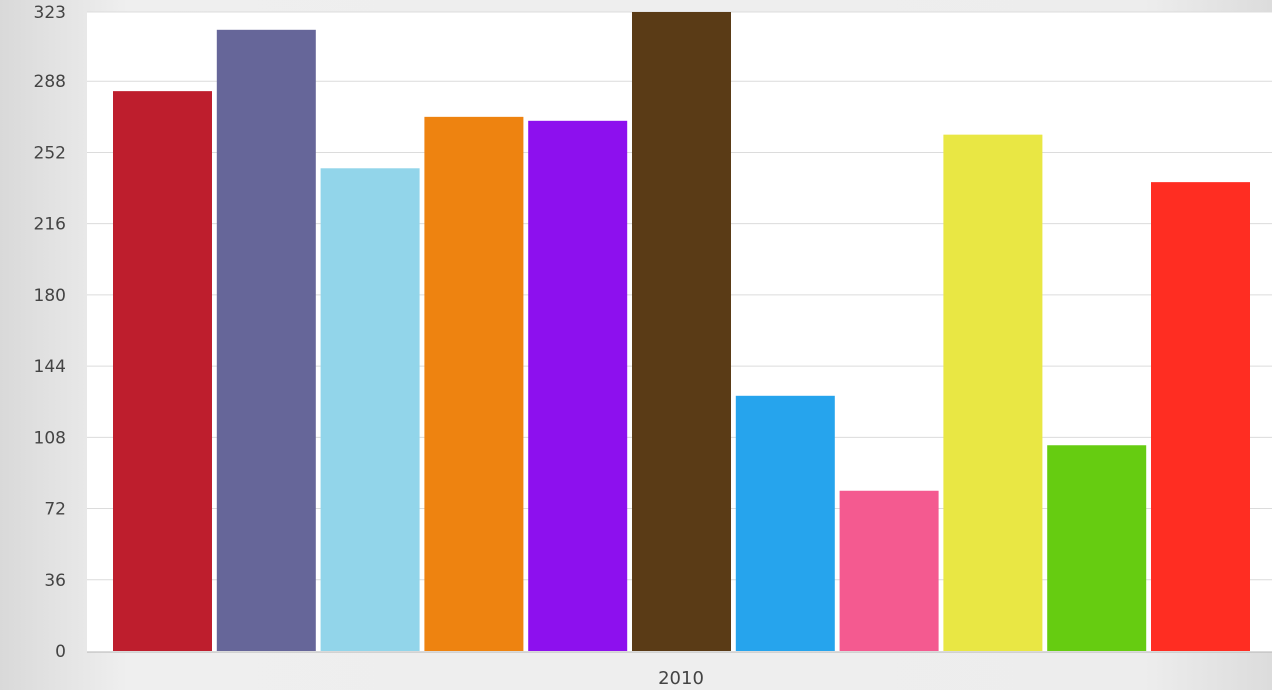 The height and width of the screenshot is (690, 1272). I want to click on y-tick-label: 288, so click(50, 82).